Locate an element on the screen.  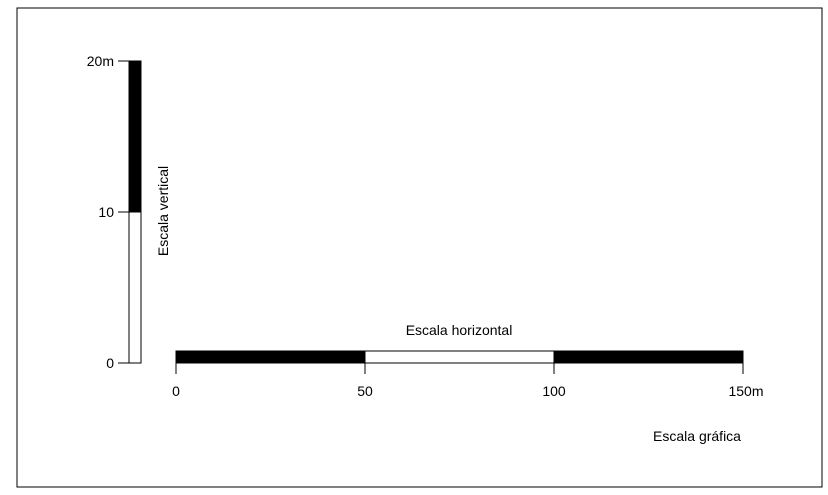
vertical-scale-segment-white is located at coordinates (135, 287).